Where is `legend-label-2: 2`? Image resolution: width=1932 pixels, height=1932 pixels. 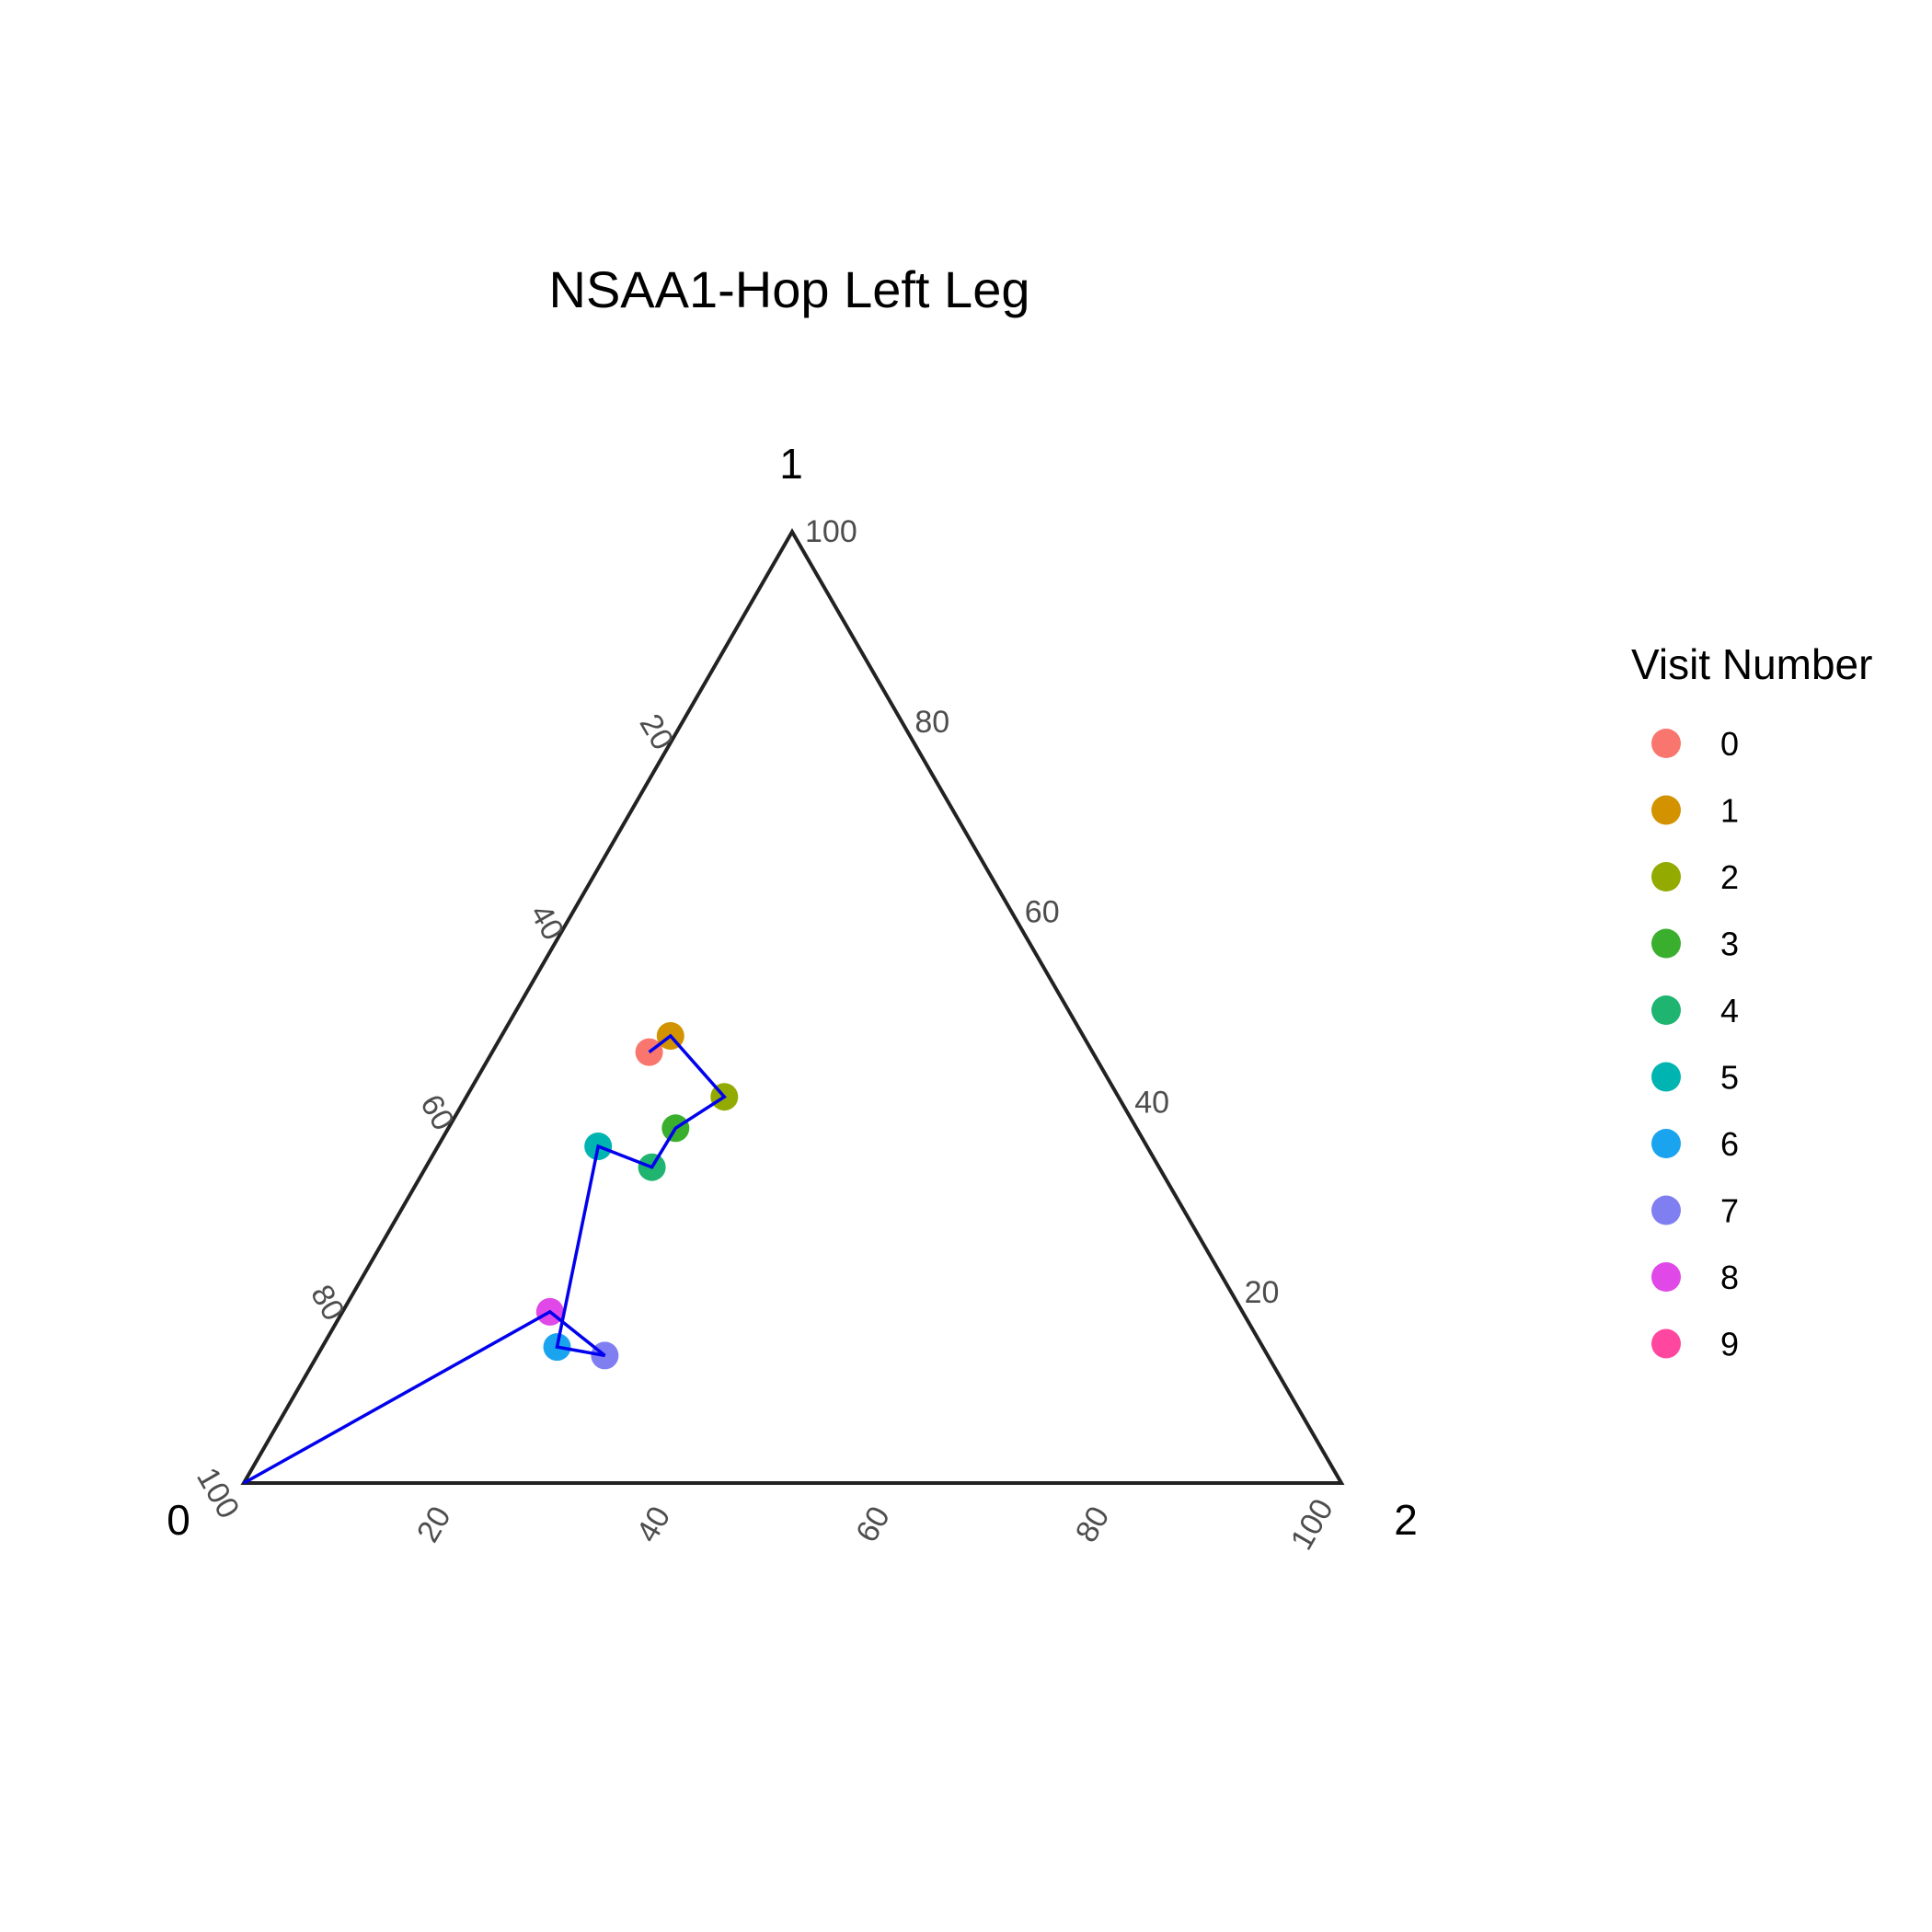 legend-label-2: 2 is located at coordinates (1729, 877).